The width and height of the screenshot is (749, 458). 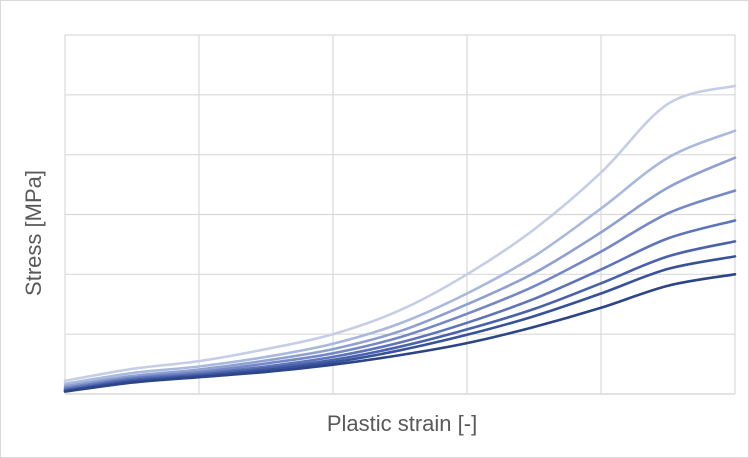 What do you see at coordinates (33, 233) in the screenshot?
I see `y-axis-label: Stress [MPa]` at bounding box center [33, 233].